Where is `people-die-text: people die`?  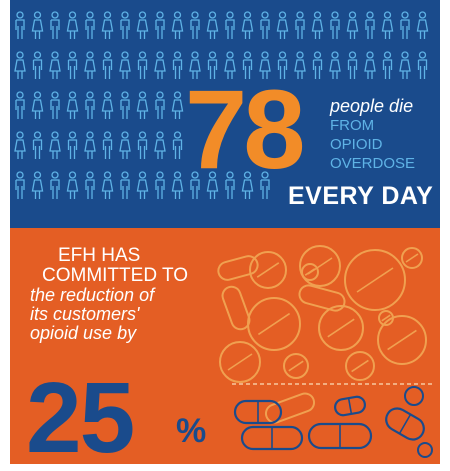 people-die-text: people die is located at coordinates (372, 106).